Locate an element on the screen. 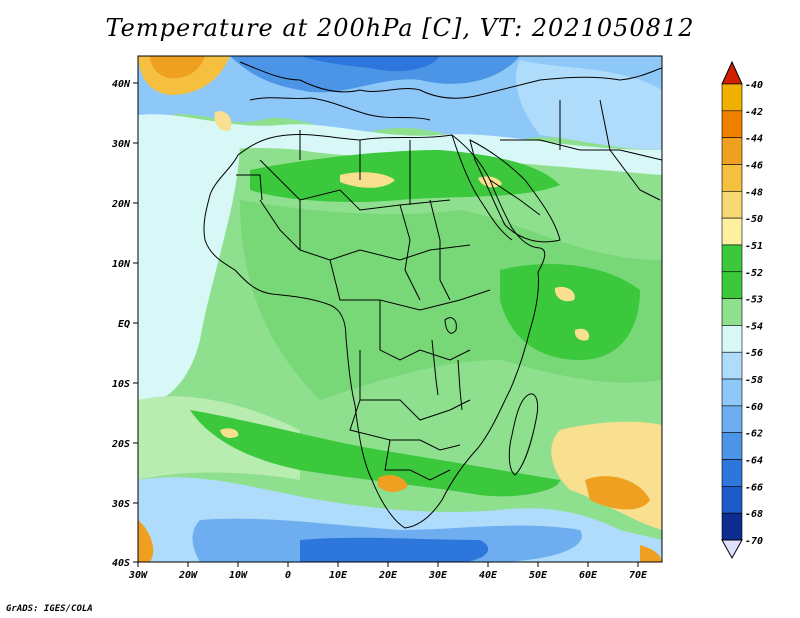 The width and height of the screenshot is (800, 618). x-tick-label: 10W is located at coordinates (238, 575).